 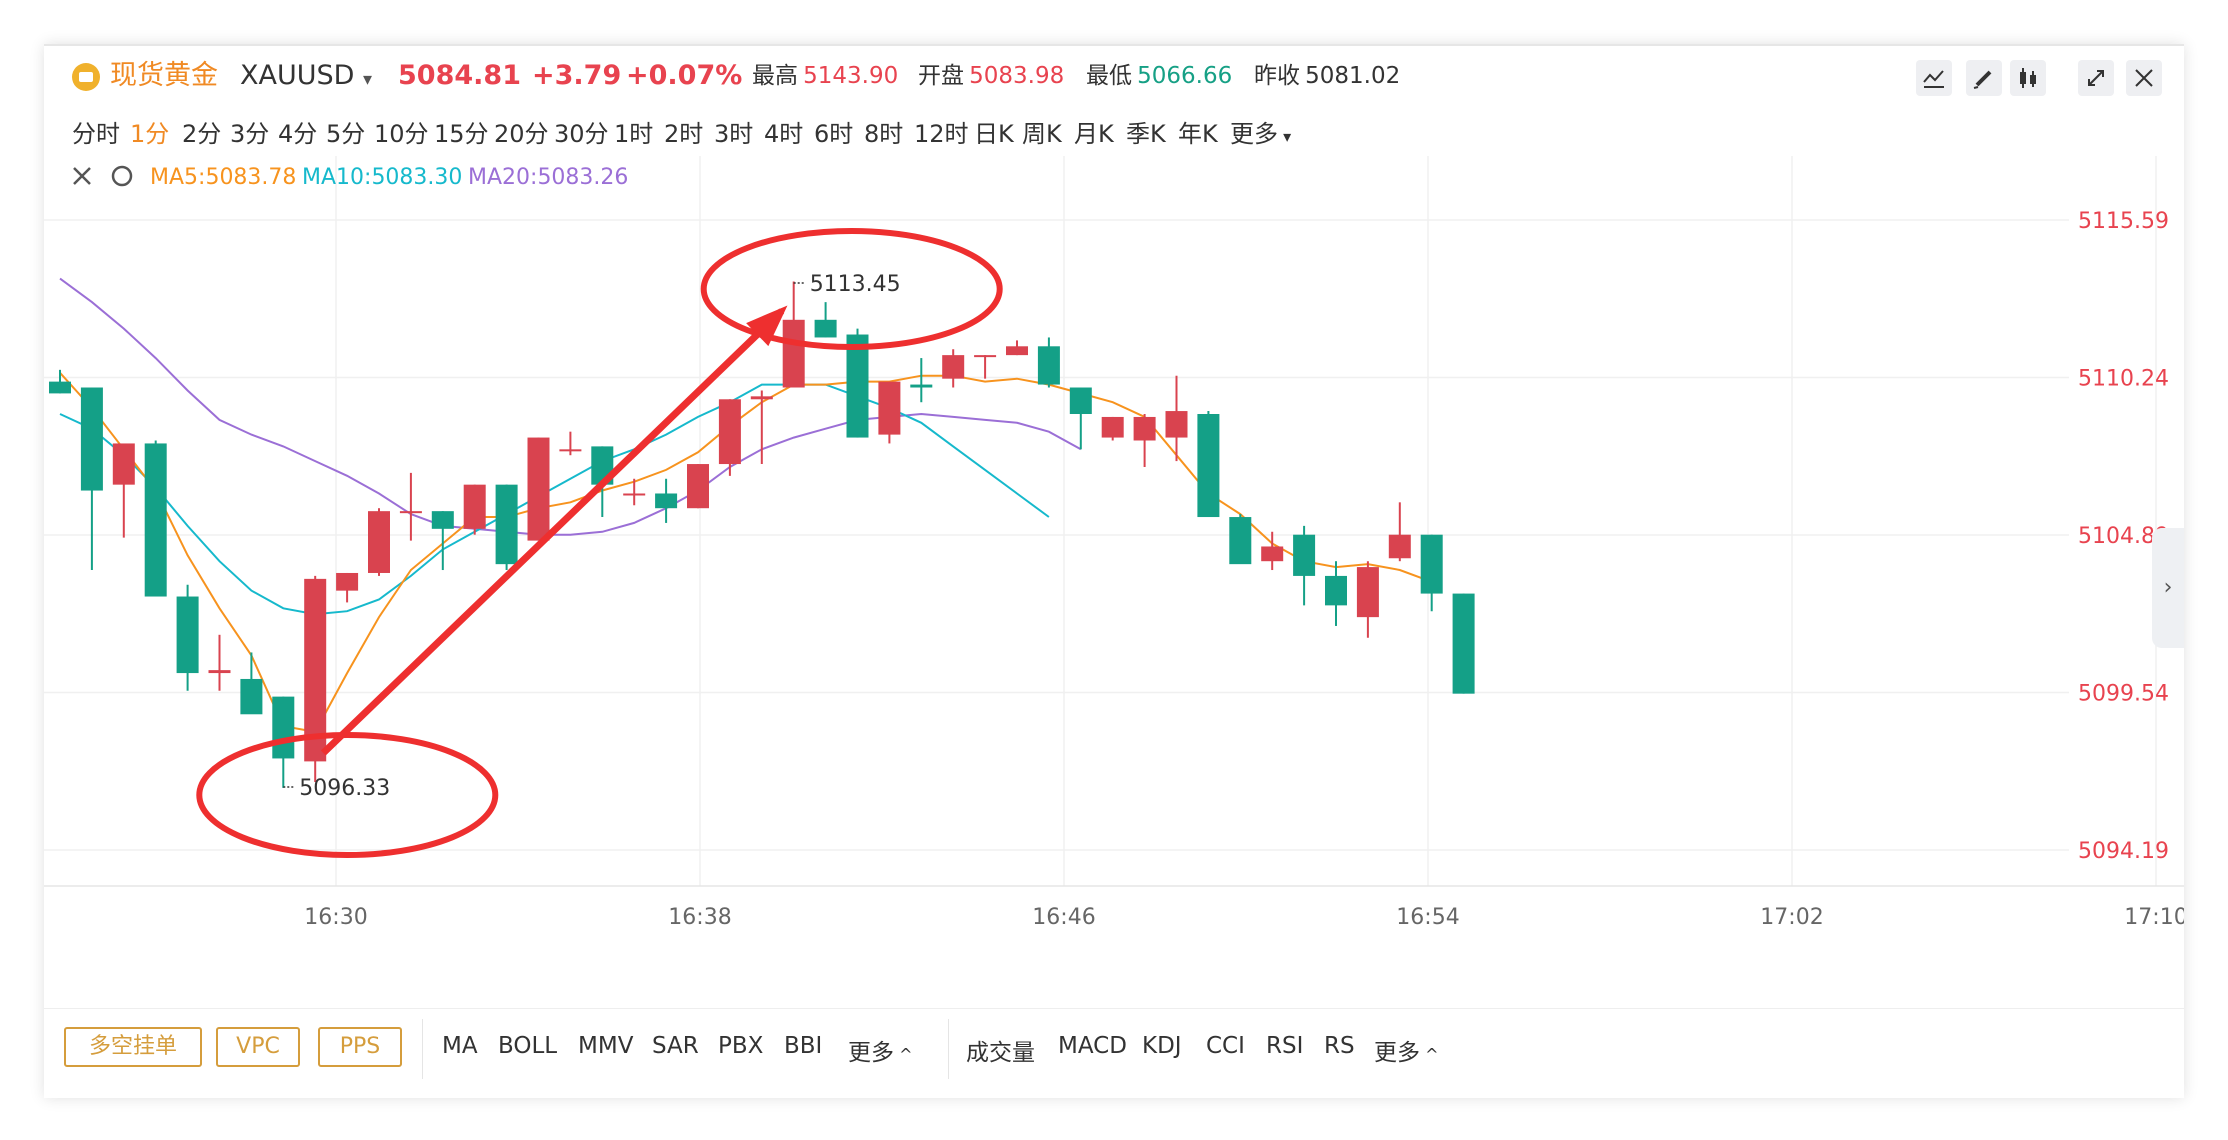 I want to click on period-tab: 6时, so click(x=834, y=134).